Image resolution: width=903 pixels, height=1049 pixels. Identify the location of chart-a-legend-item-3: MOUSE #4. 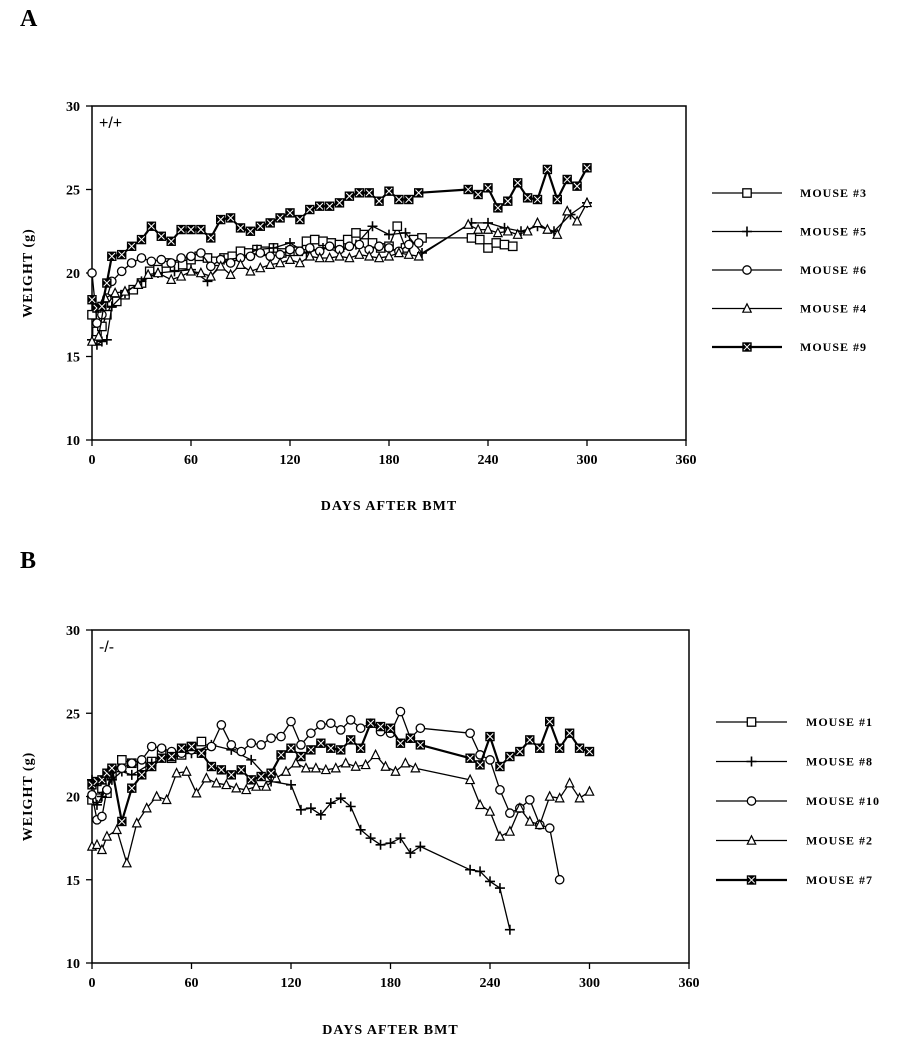
(789, 309).